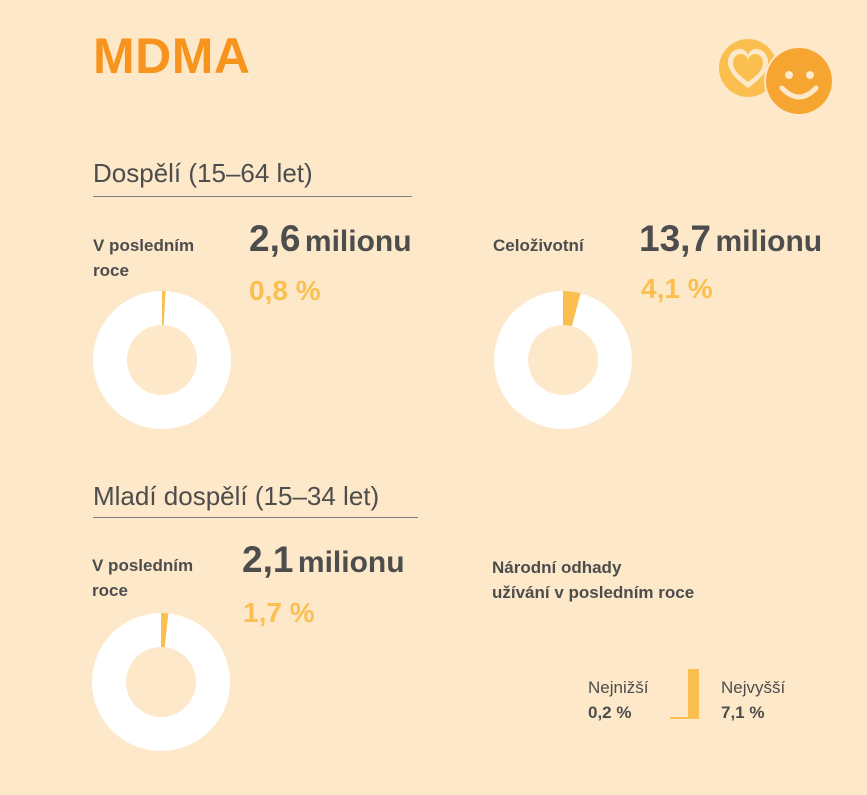 The height and width of the screenshot is (795, 867). I want to click on donut-chart-adults-last-year, so click(162, 360).